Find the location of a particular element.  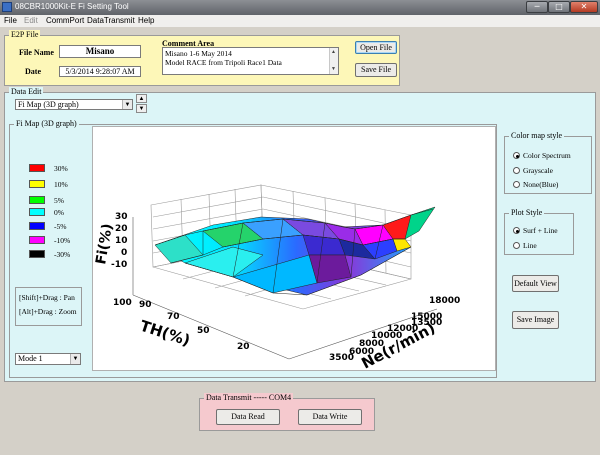

fi-surface is located at coordinates (295, 251).